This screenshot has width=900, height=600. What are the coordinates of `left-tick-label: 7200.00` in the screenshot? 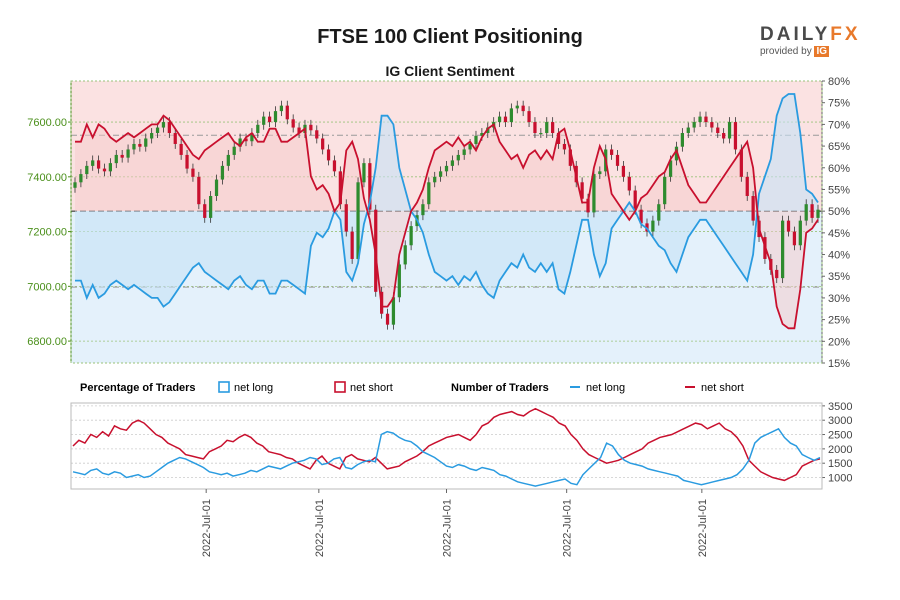 It's located at (47, 233).